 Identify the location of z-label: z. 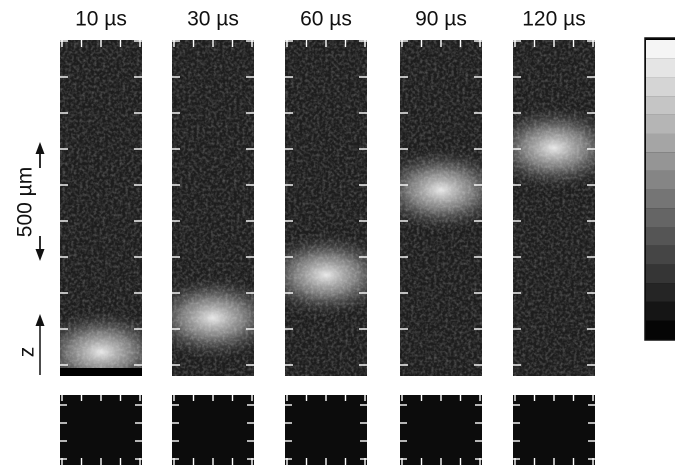
(27, 352).